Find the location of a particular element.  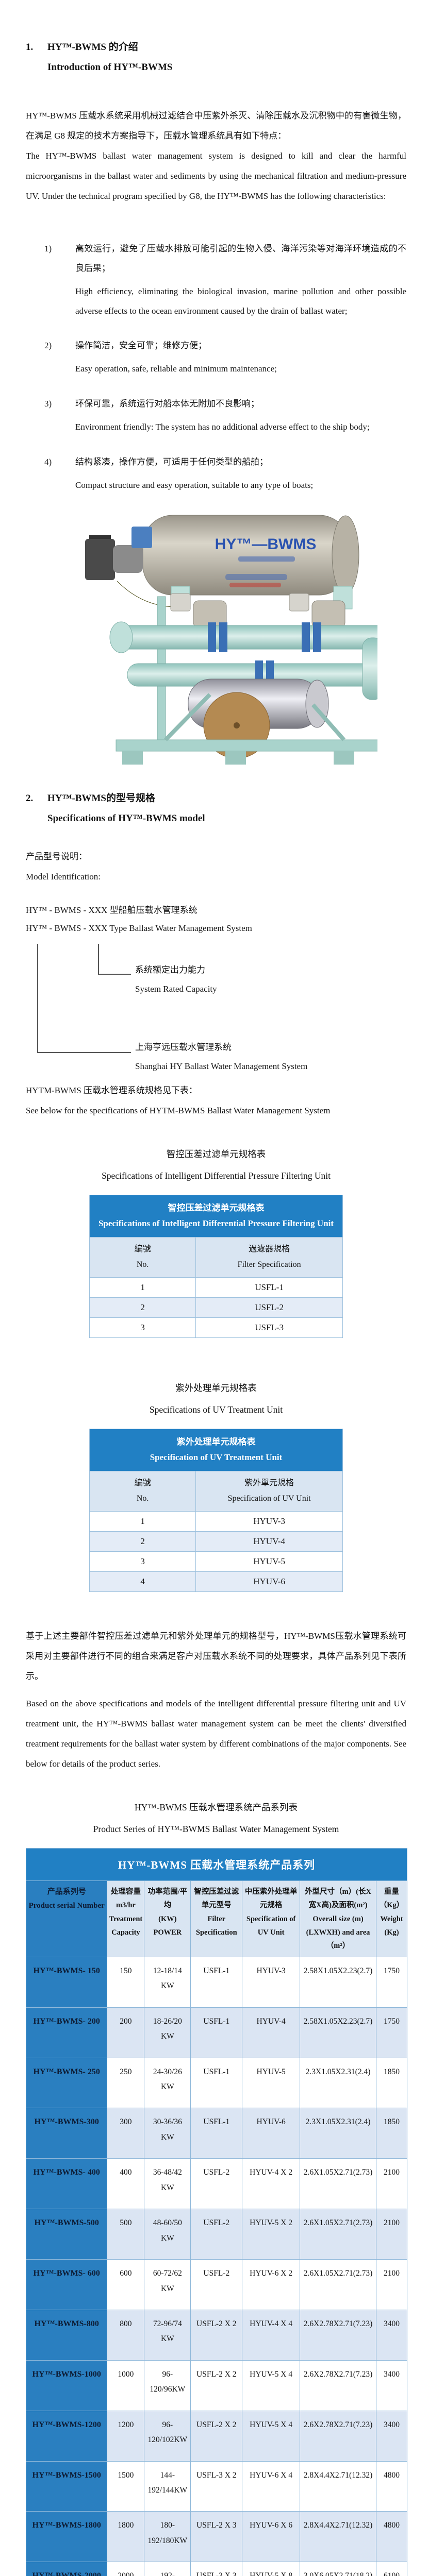

cell-capacity: 2000 is located at coordinates (126, 2569).